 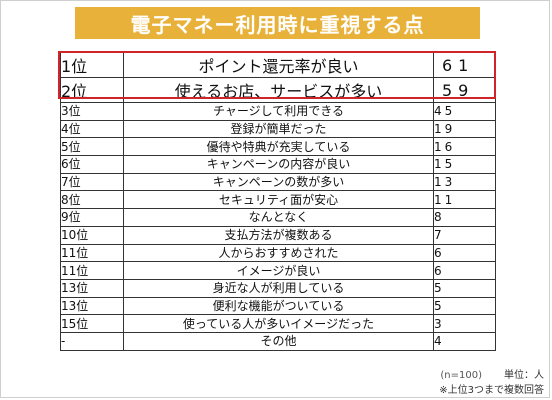 I want to click on table-row: 9位 なんとなく 8, so click(x=278, y=217).